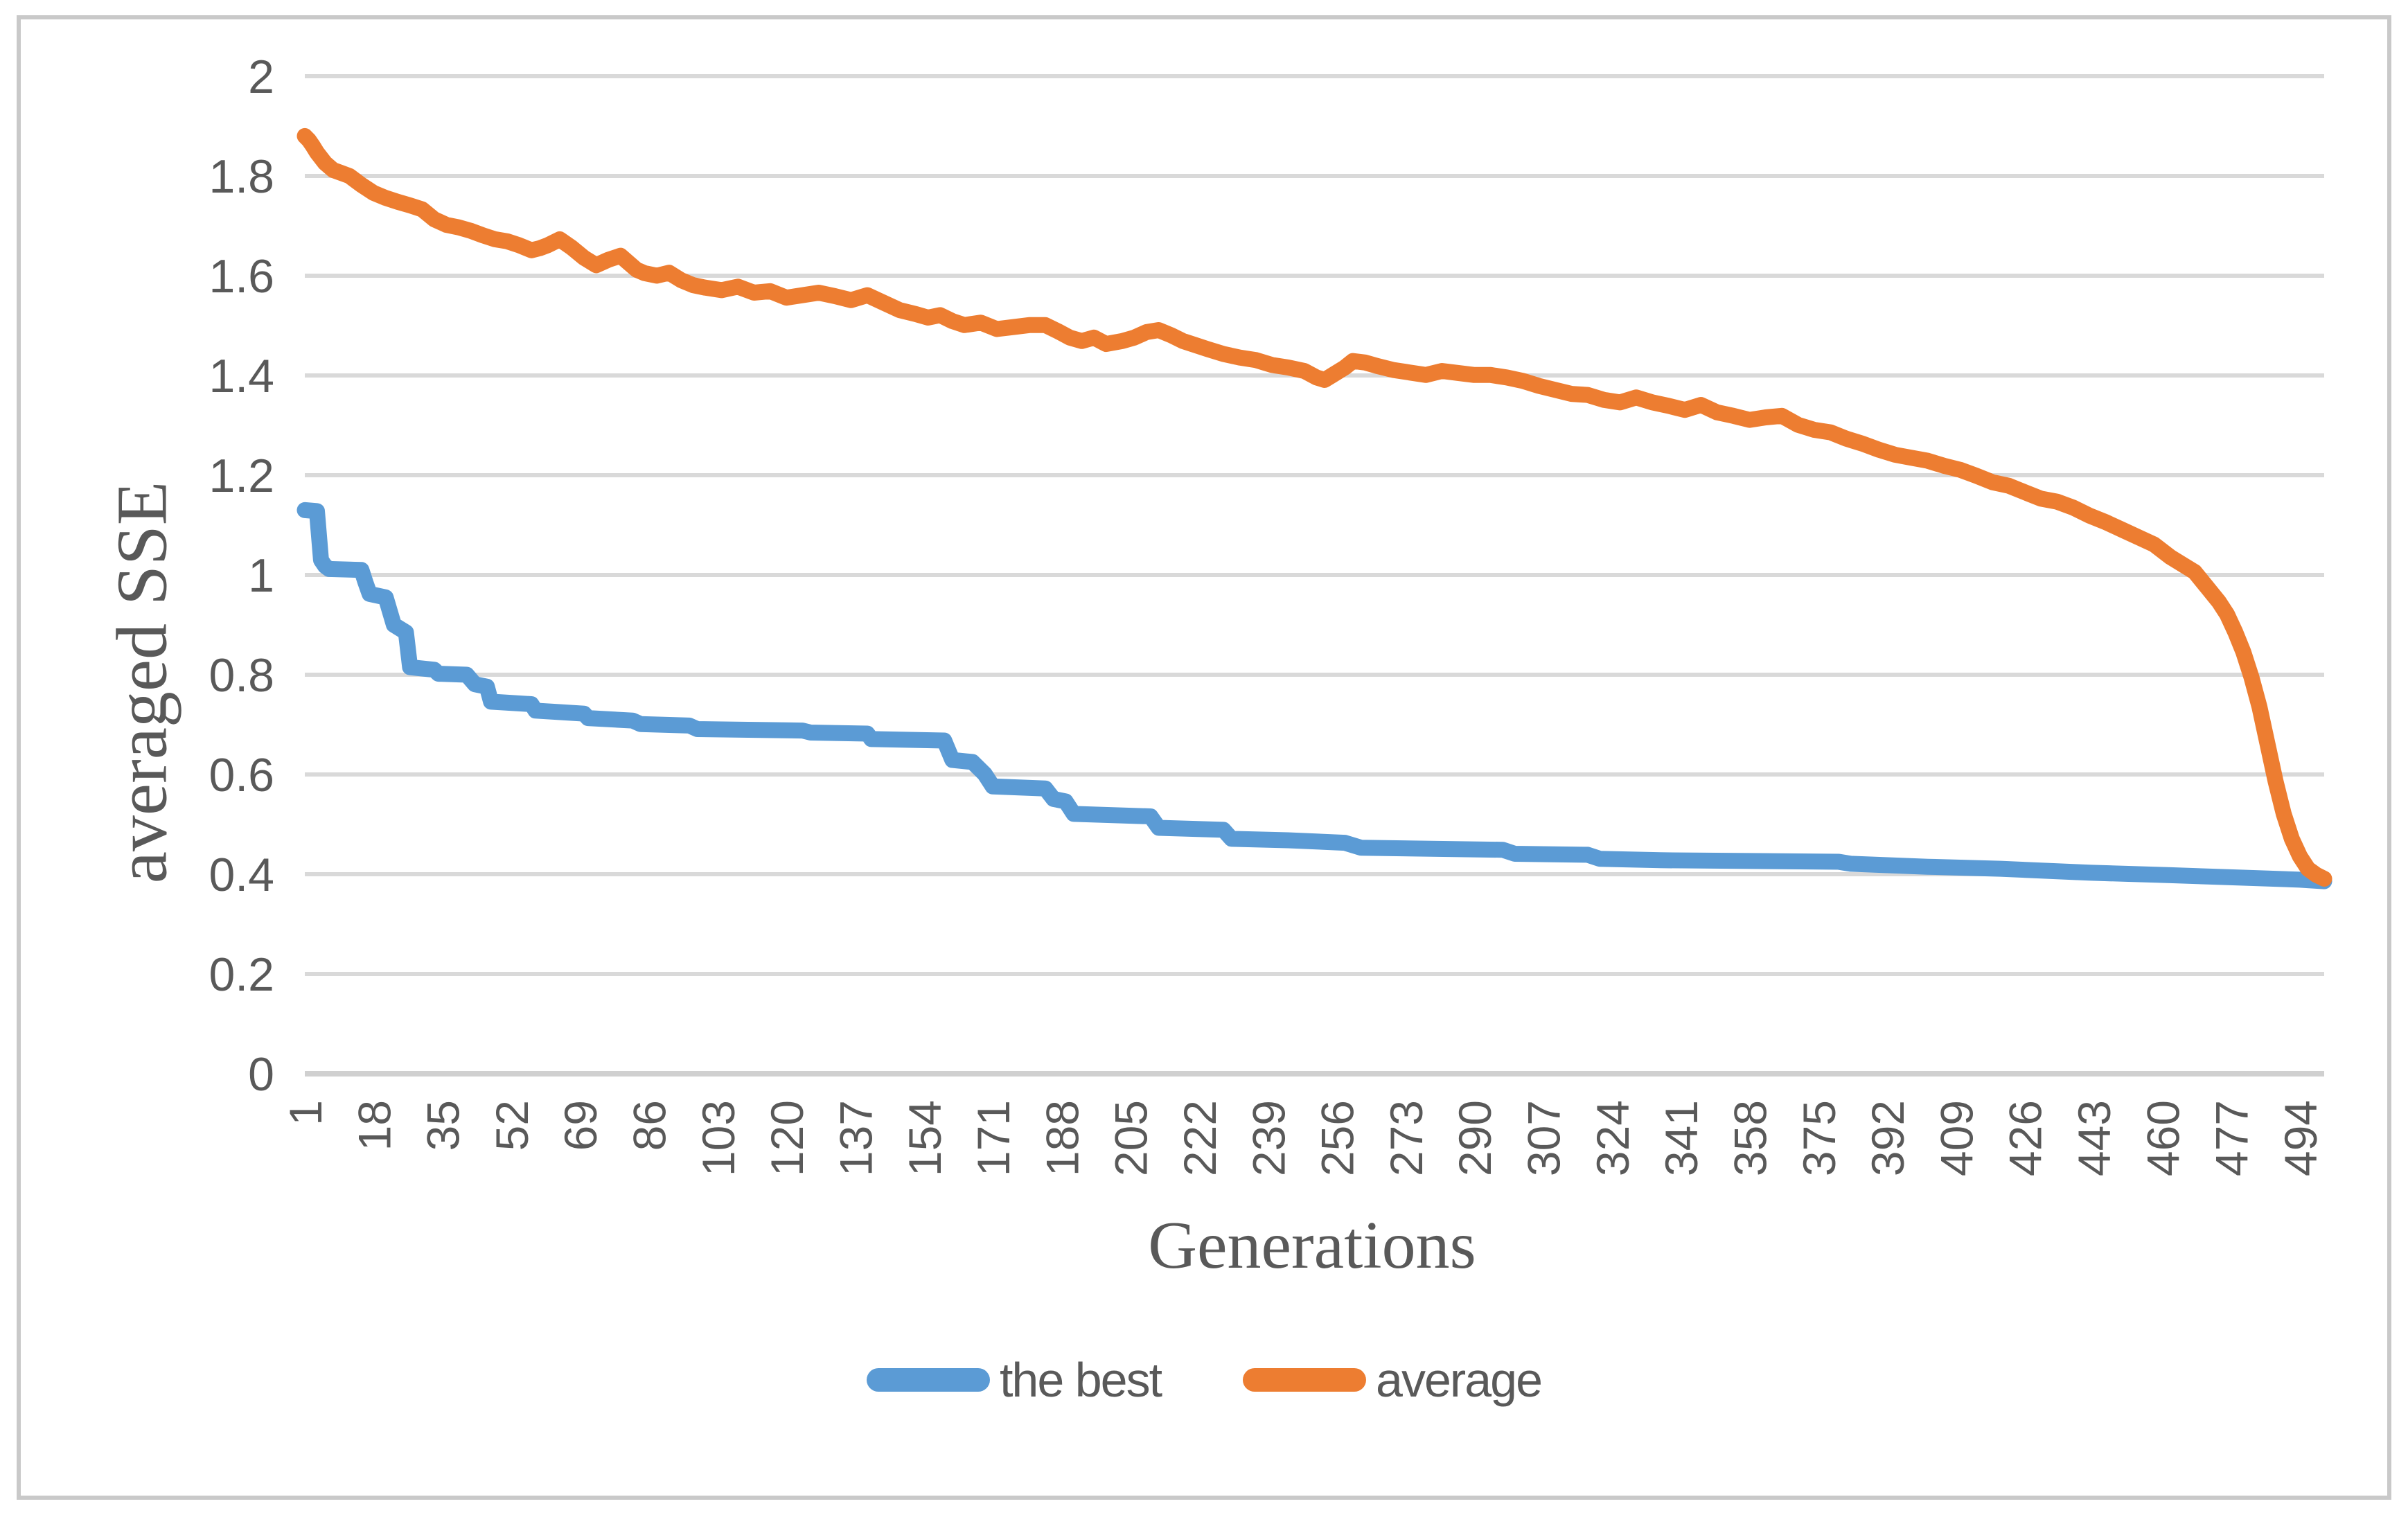 The image size is (2408, 1515). I want to click on x-tick-label: 392, so click(1887, 1138).